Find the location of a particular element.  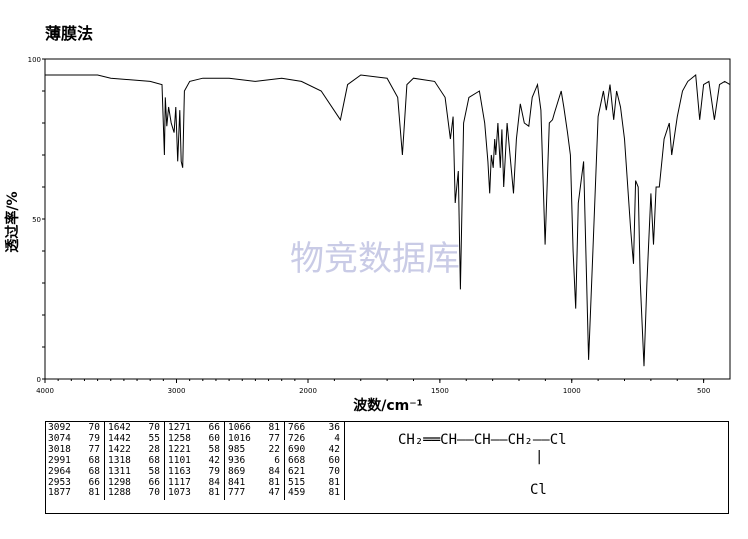

chart-title: 薄膜法 is located at coordinates (69, 33).